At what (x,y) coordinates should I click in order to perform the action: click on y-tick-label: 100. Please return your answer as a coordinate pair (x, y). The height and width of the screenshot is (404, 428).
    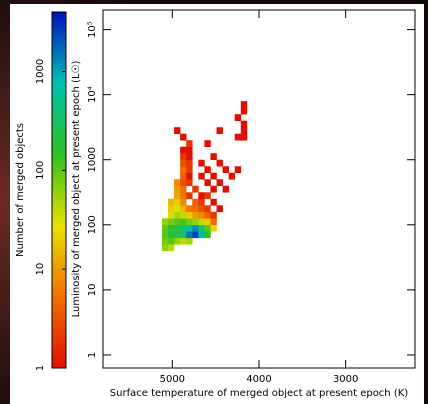
    Looking at the image, I should click on (92, 224).